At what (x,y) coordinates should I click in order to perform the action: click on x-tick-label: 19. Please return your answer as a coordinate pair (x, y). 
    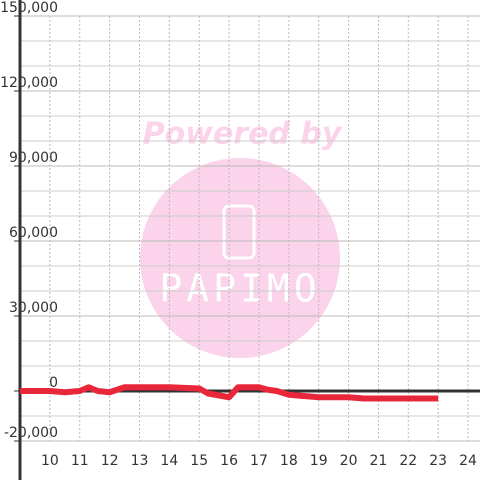
    Looking at the image, I should click on (319, 461).